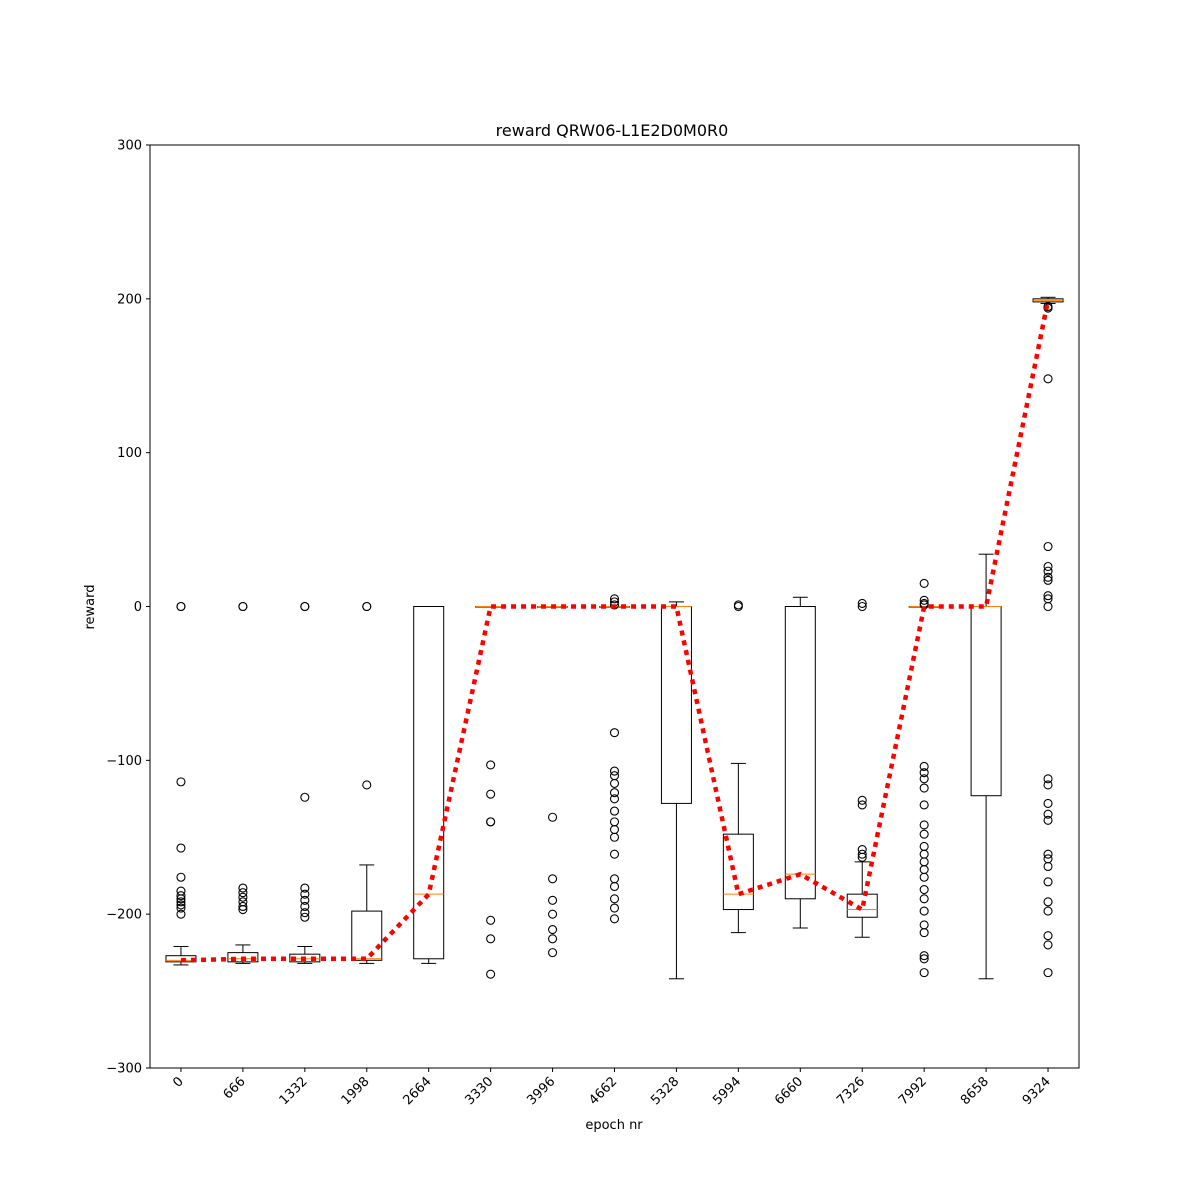 The height and width of the screenshot is (1200, 1200). Describe the element at coordinates (235, 1088) in the screenshot. I see `x-tick-label: 666` at that location.